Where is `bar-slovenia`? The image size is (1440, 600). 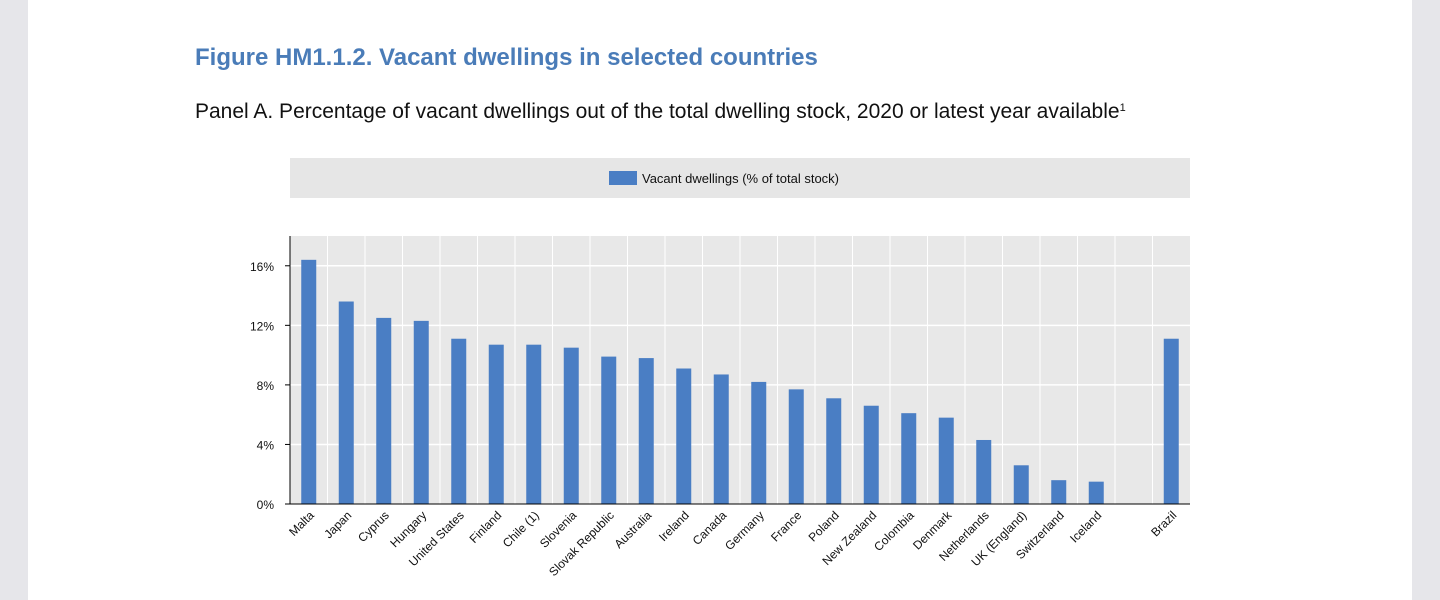
bar-slovenia is located at coordinates (571, 425).